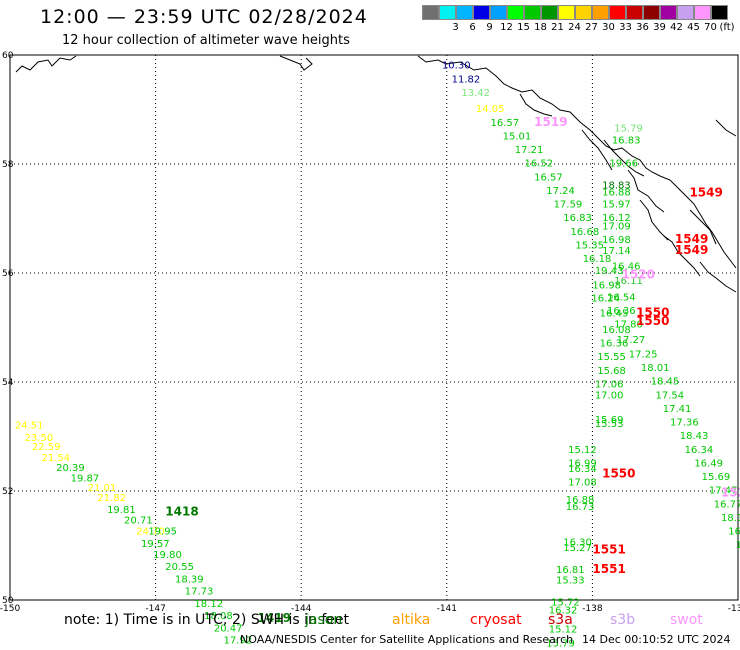  What do you see at coordinates (557, 27) in the screenshot?
I see `legend-label: 21` at bounding box center [557, 27].